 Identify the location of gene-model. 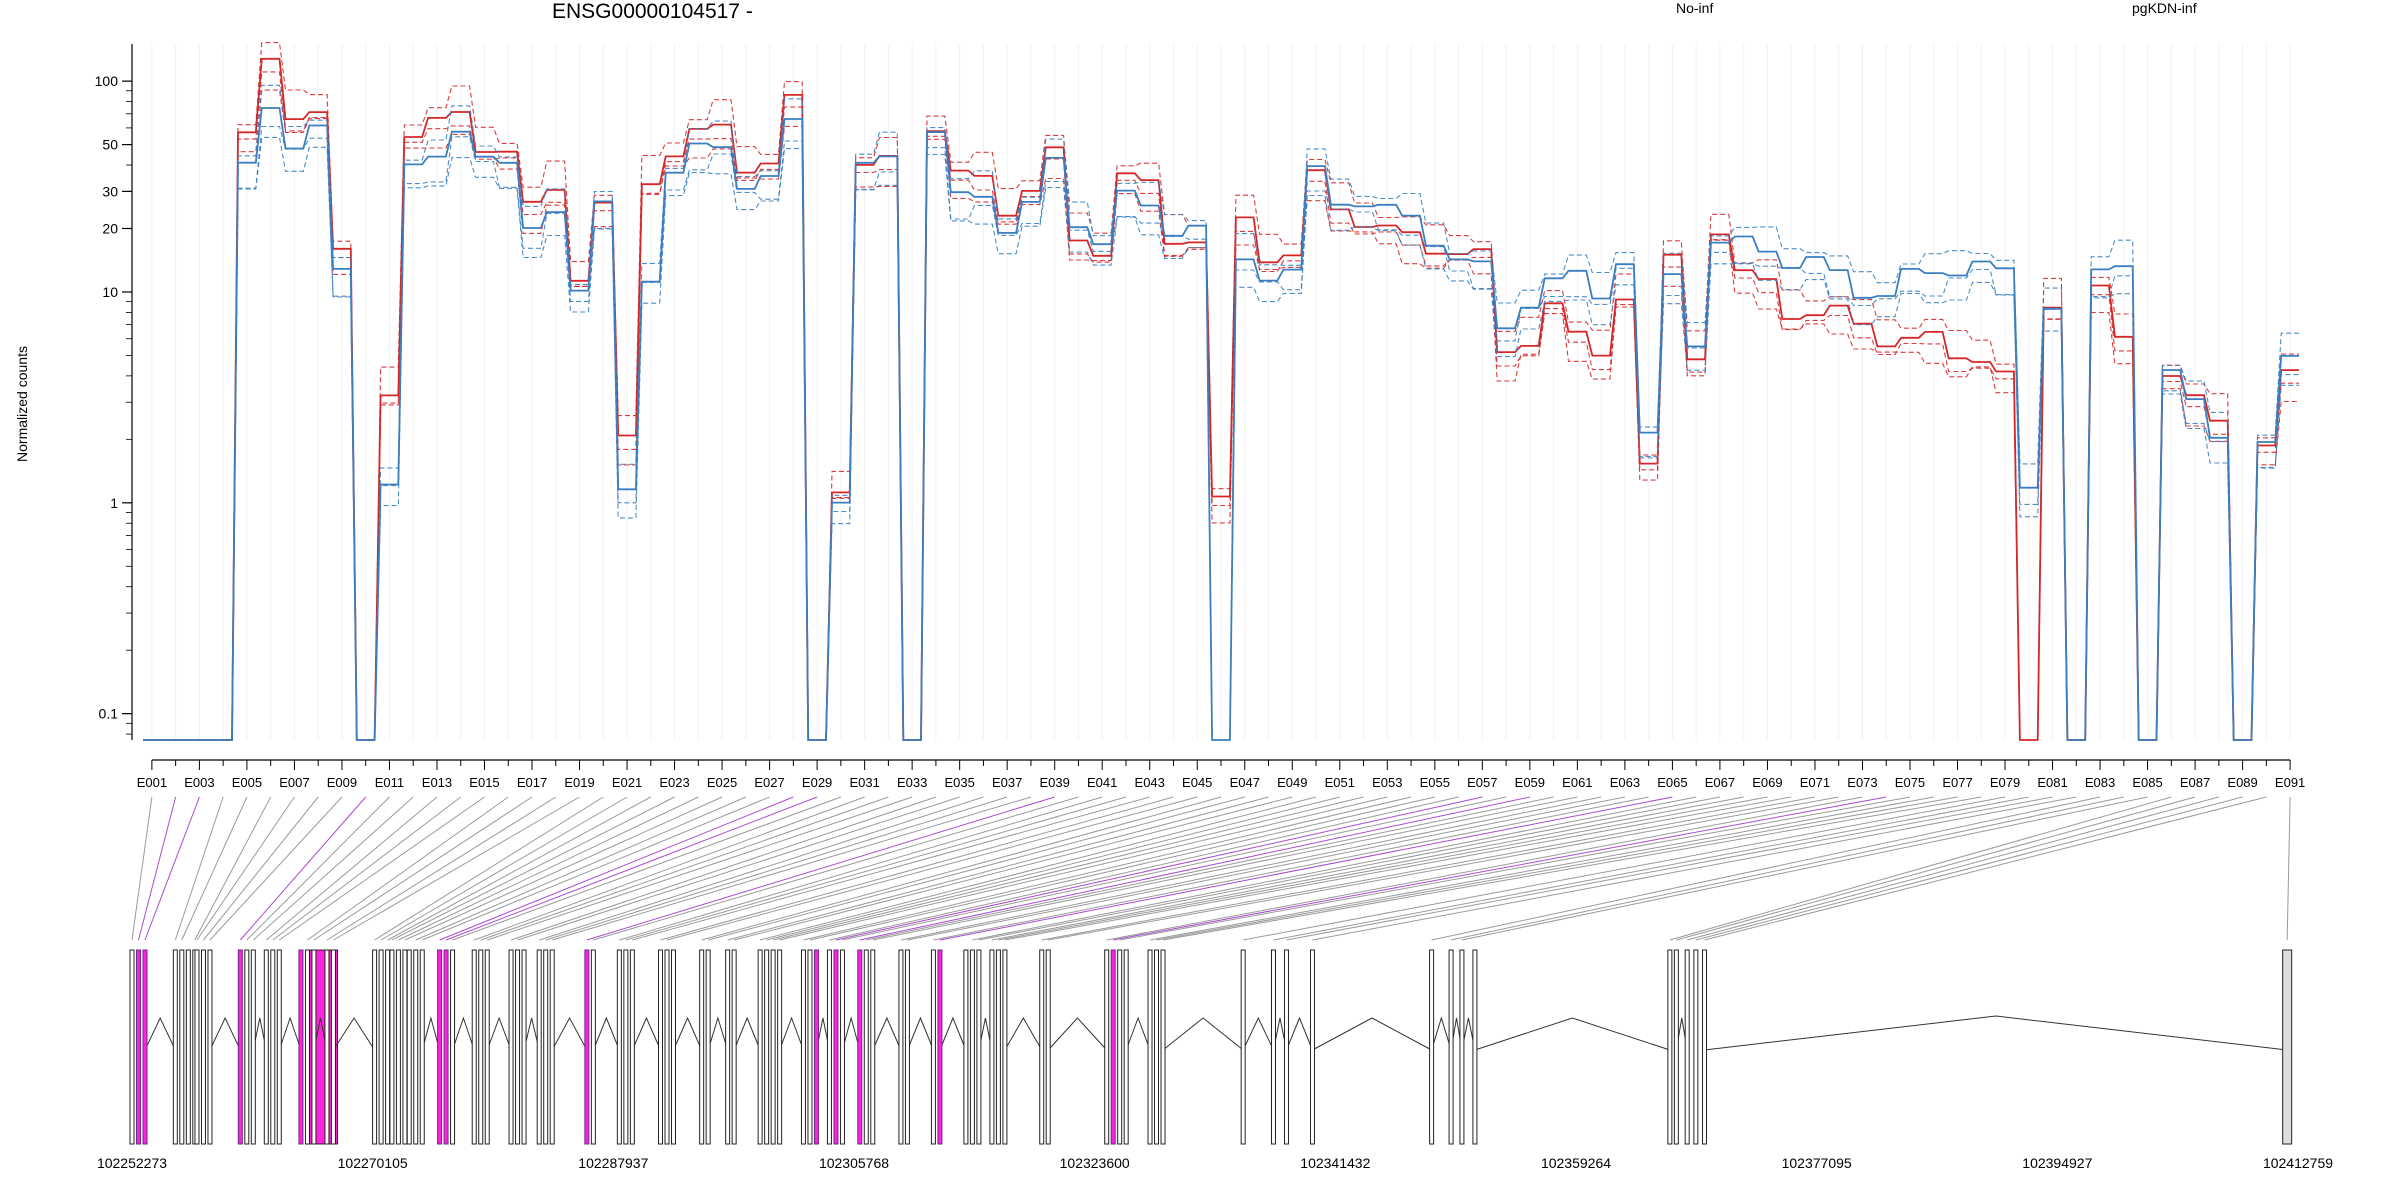
(1211, 1047).